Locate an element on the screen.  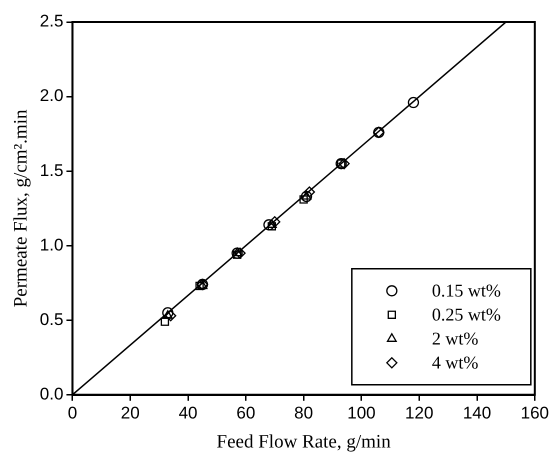
x-tick-label: 20 is located at coordinates (130, 413).